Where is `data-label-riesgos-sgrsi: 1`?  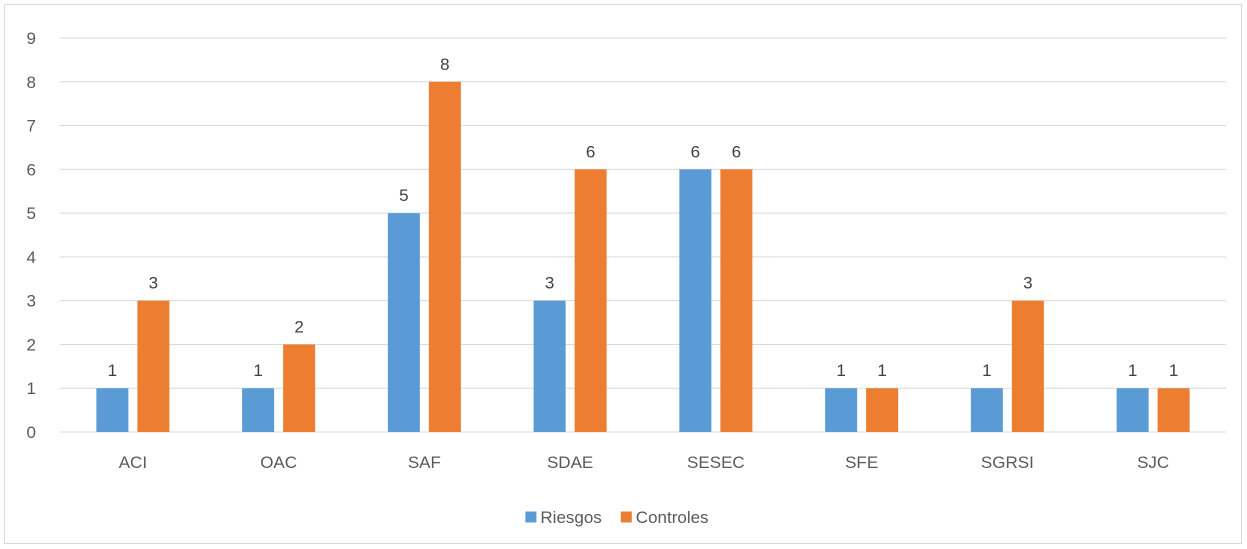
data-label-riesgos-sgrsi: 1 is located at coordinates (986, 370).